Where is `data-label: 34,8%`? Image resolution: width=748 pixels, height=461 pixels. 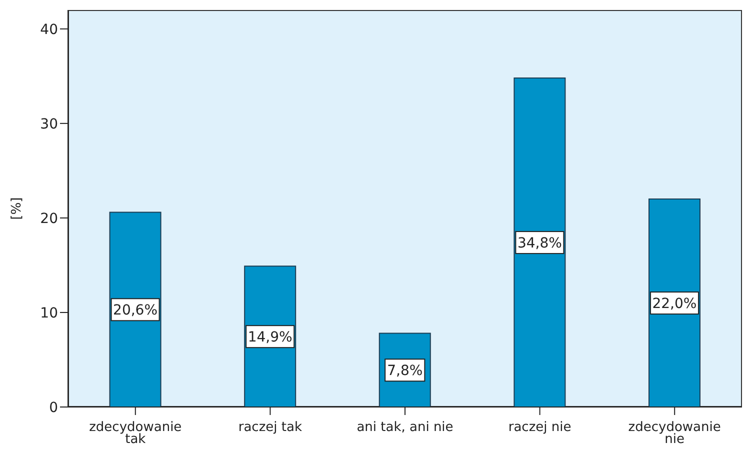
data-label: 34,8% is located at coordinates (539, 244).